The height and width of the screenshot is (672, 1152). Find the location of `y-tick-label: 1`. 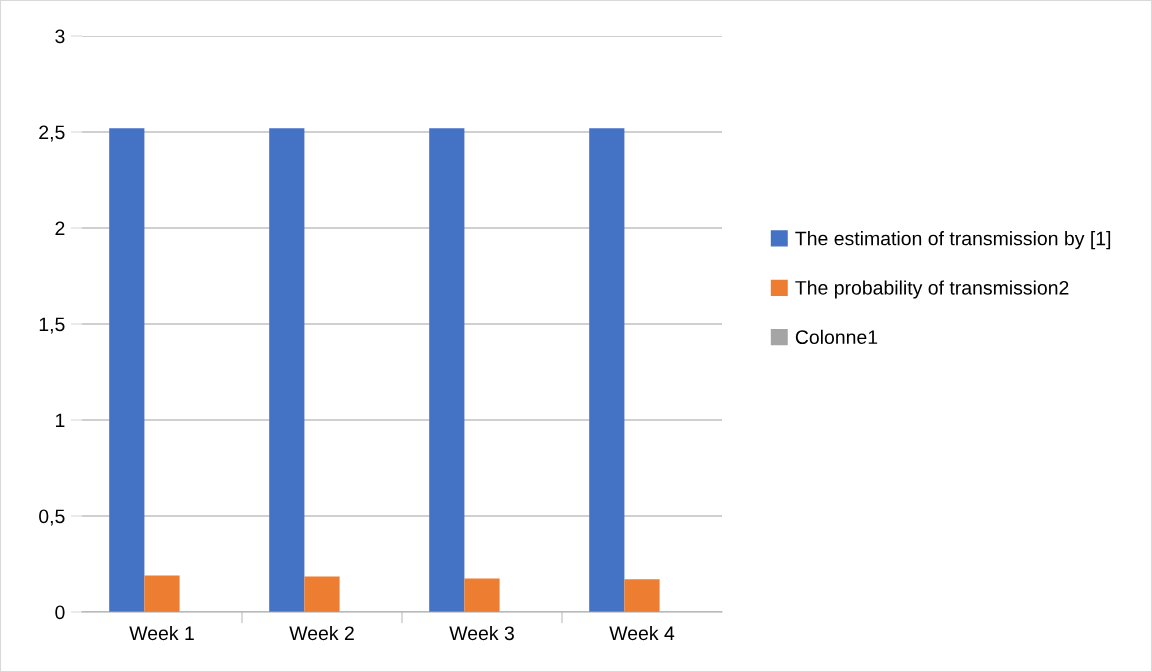

y-tick-label: 1 is located at coordinates (60, 420).